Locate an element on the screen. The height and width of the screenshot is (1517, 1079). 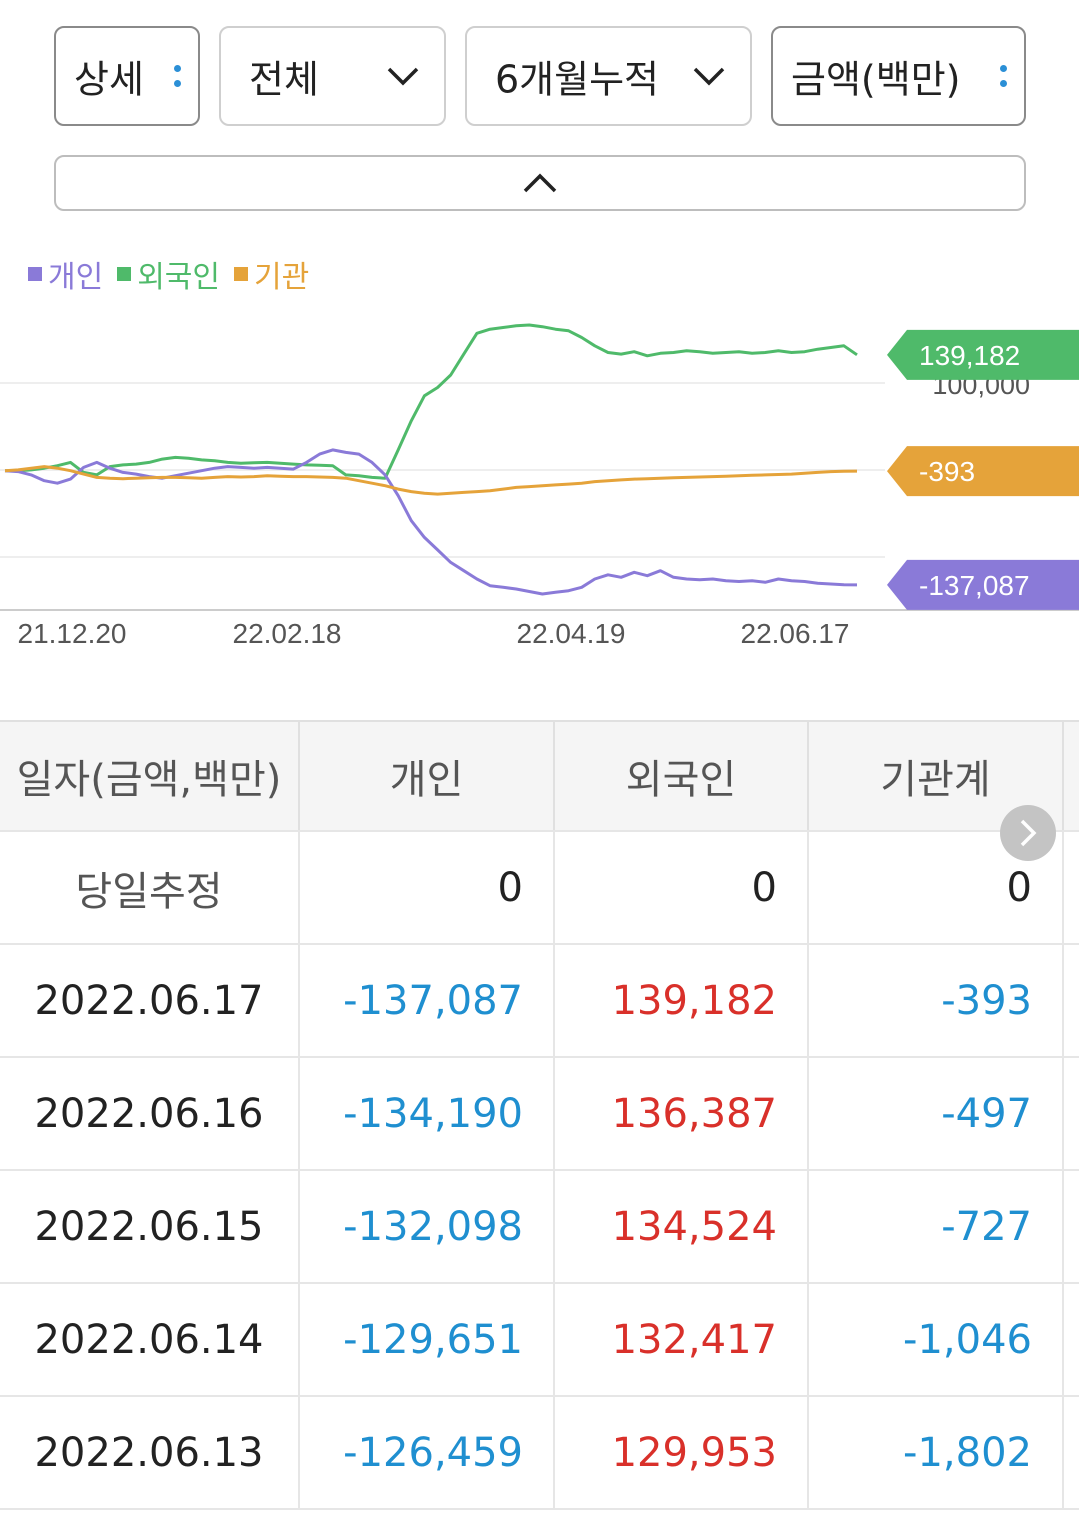
cell-foreign: 139,182 is located at coordinates (694, 1000).